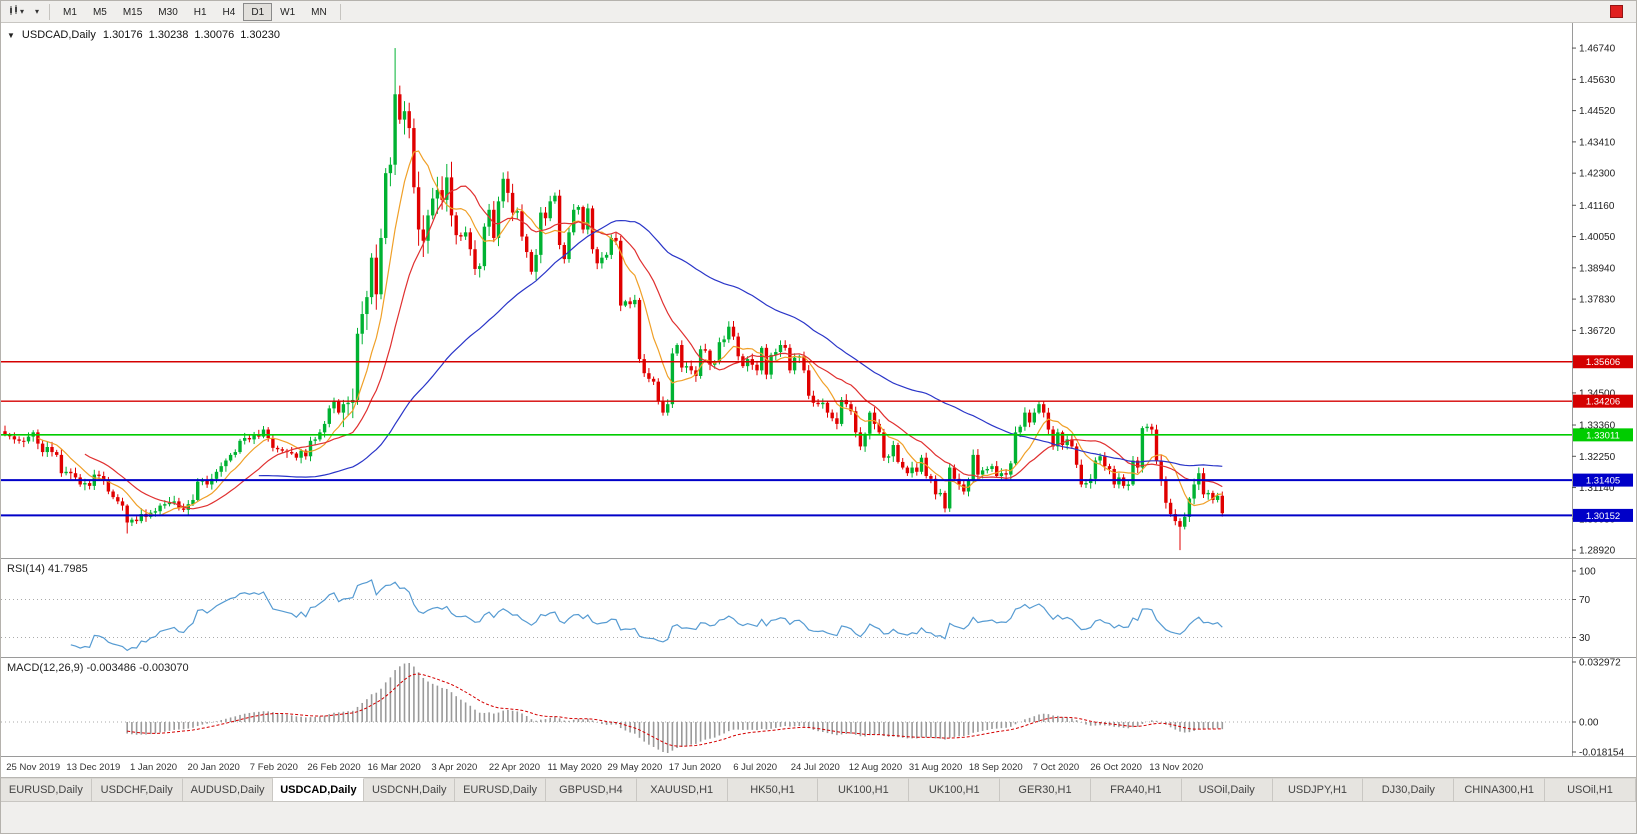 The height and width of the screenshot is (834, 1637). What do you see at coordinates (288, 12) in the screenshot?
I see `timeframe-button-w1: W1` at bounding box center [288, 12].